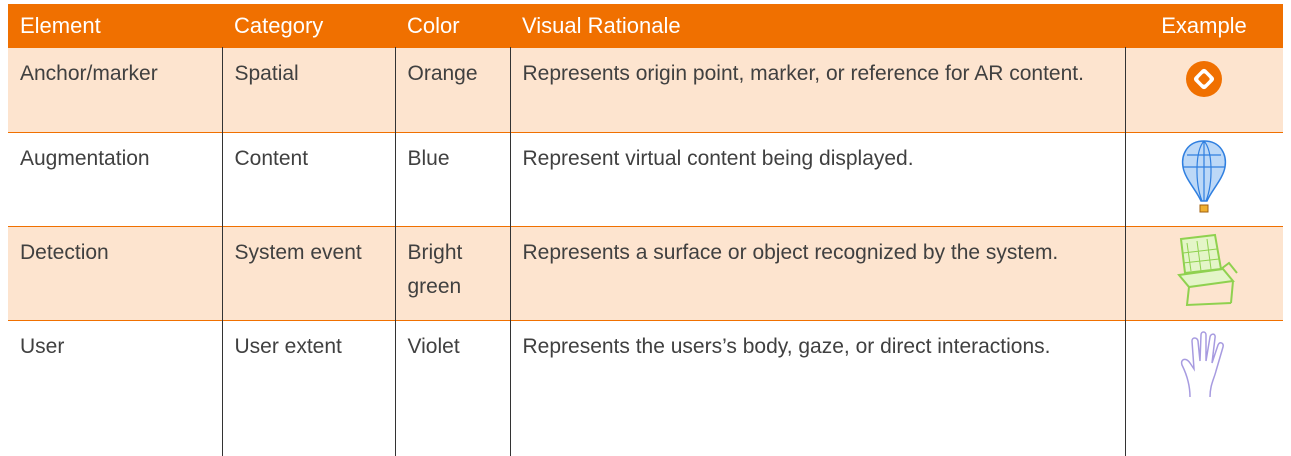 The height and width of the screenshot is (456, 1291). What do you see at coordinates (1204, 177) in the screenshot?
I see `balloon-icon` at bounding box center [1204, 177].